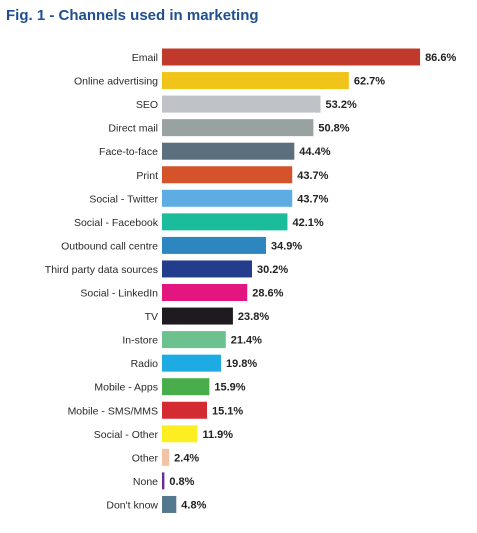 The width and height of the screenshot is (477, 533). What do you see at coordinates (255, 81) in the screenshot?
I see `bar-online-advertising` at bounding box center [255, 81].